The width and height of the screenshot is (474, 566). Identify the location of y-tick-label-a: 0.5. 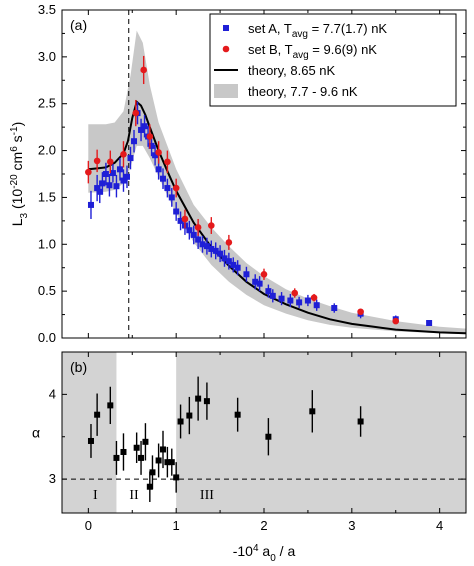
(47, 290).